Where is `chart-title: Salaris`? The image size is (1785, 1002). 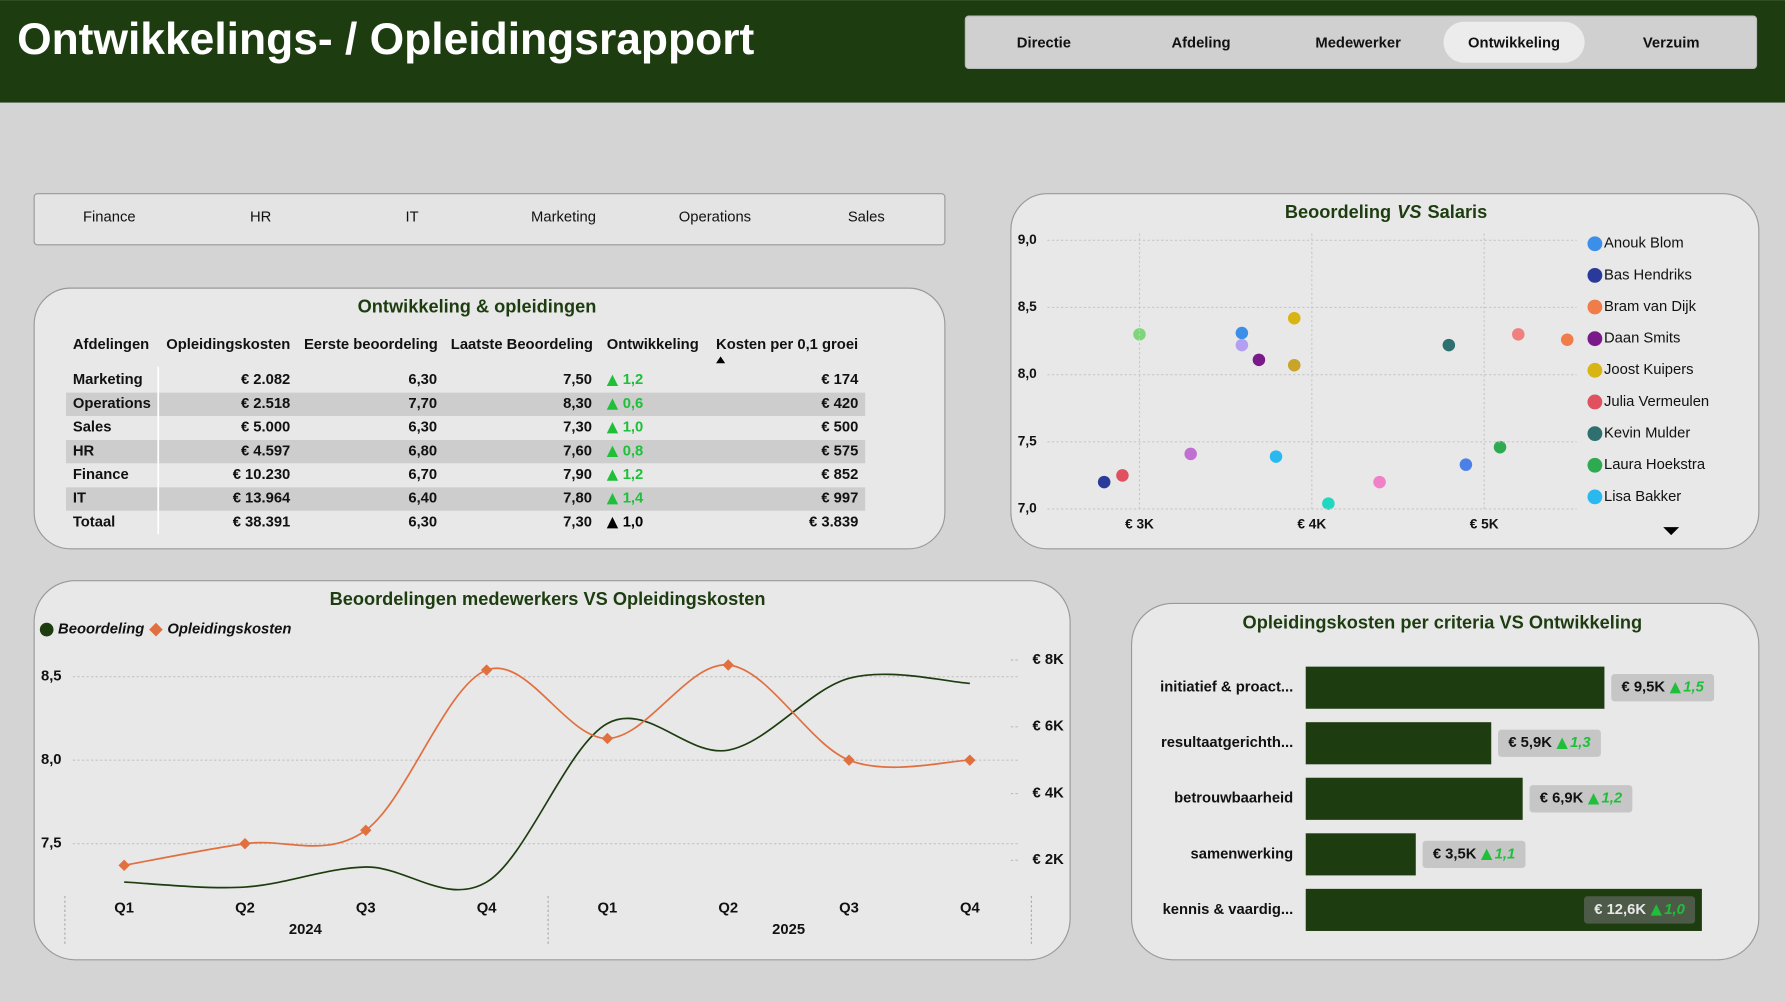
chart-title: Salaris is located at coordinates (1458, 212).